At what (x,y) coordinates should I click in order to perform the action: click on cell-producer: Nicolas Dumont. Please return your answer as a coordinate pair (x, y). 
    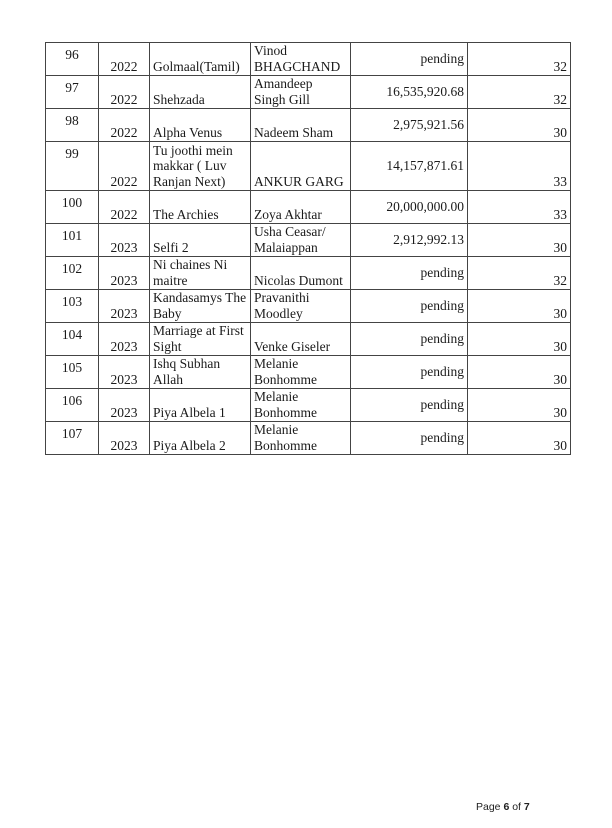
    Looking at the image, I should click on (300, 273).